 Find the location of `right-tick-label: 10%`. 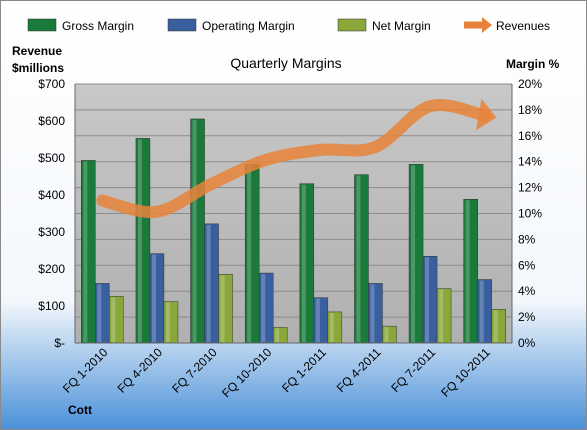

right-tick-label: 10% is located at coordinates (530, 214).